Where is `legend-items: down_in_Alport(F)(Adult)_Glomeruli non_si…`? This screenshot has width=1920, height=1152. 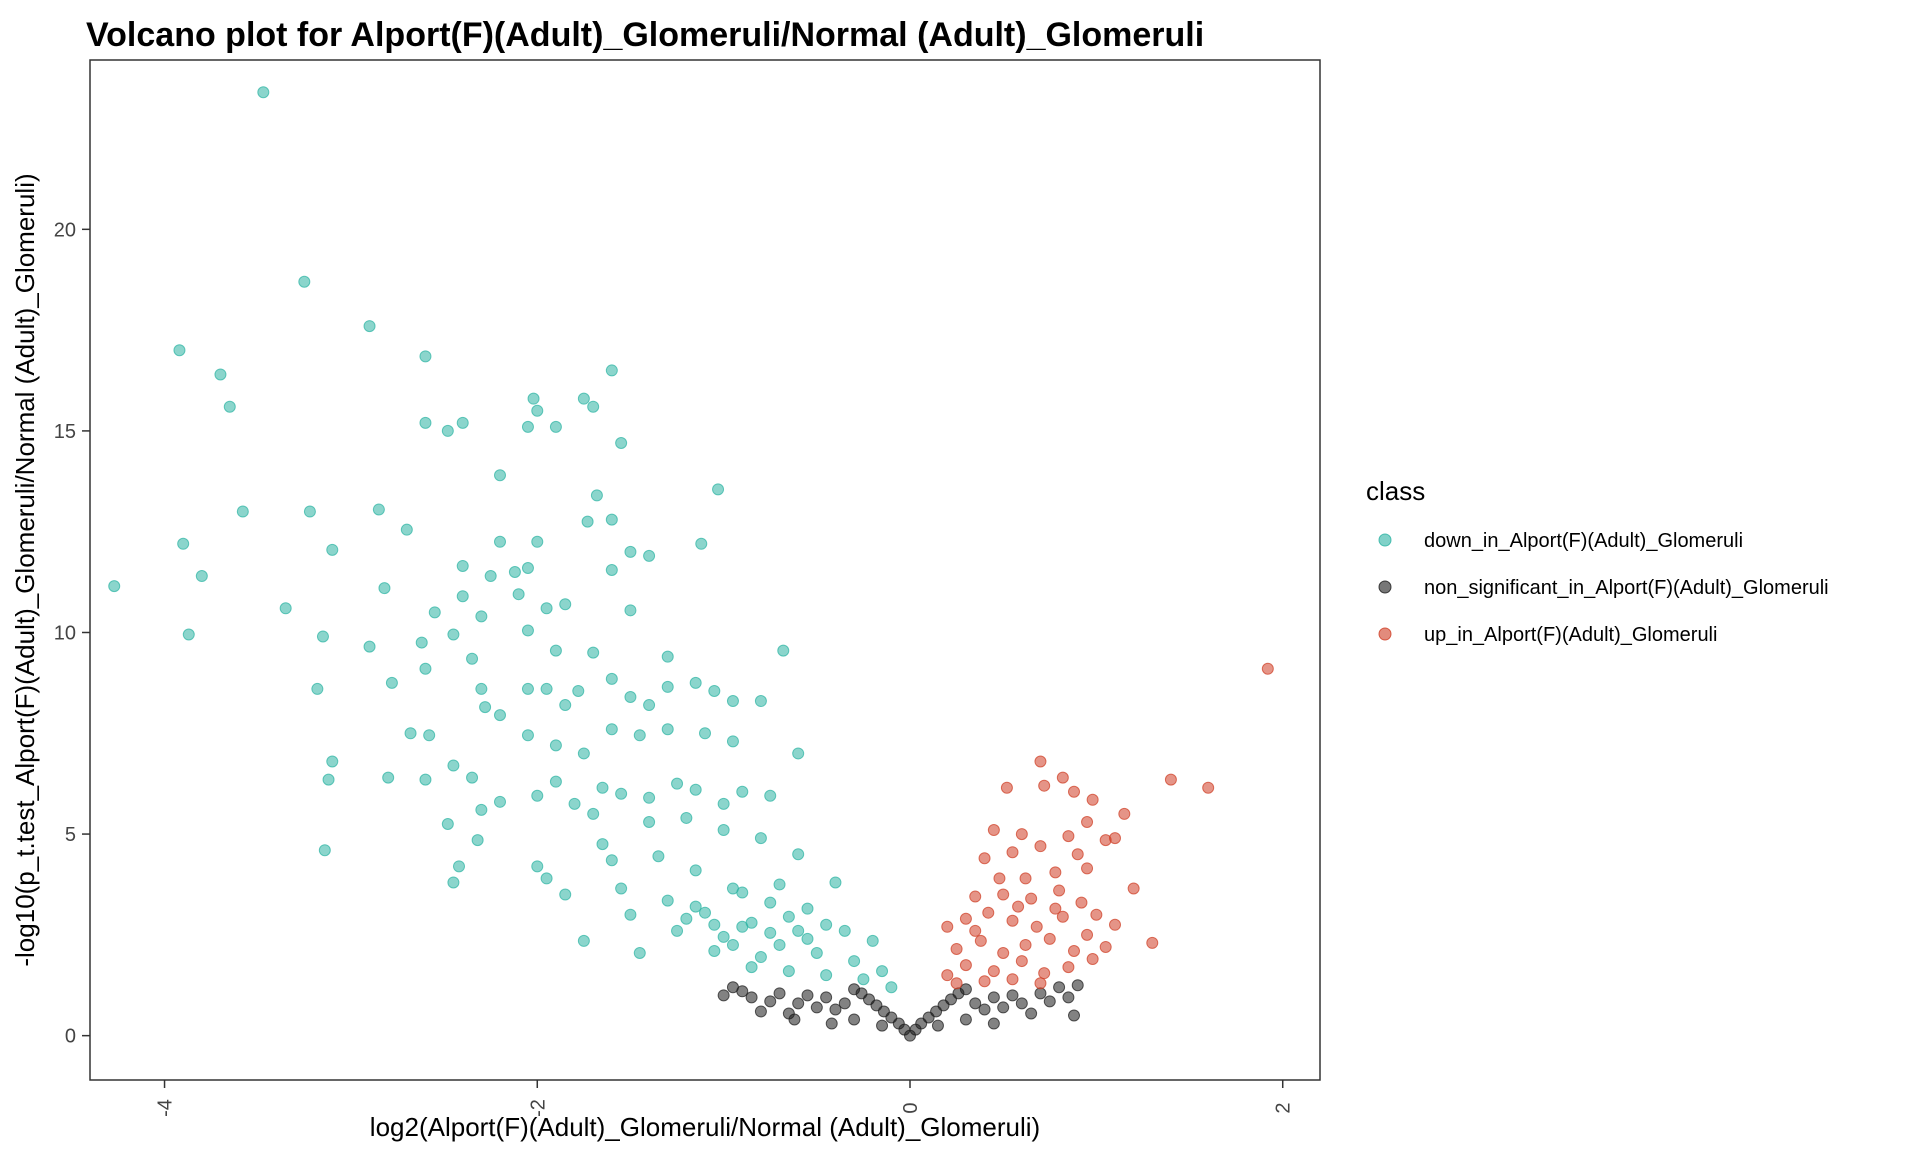 legend-items: down_in_Alport(F)(Adult)_Glomeruli non_si… is located at coordinates (1603, 588).